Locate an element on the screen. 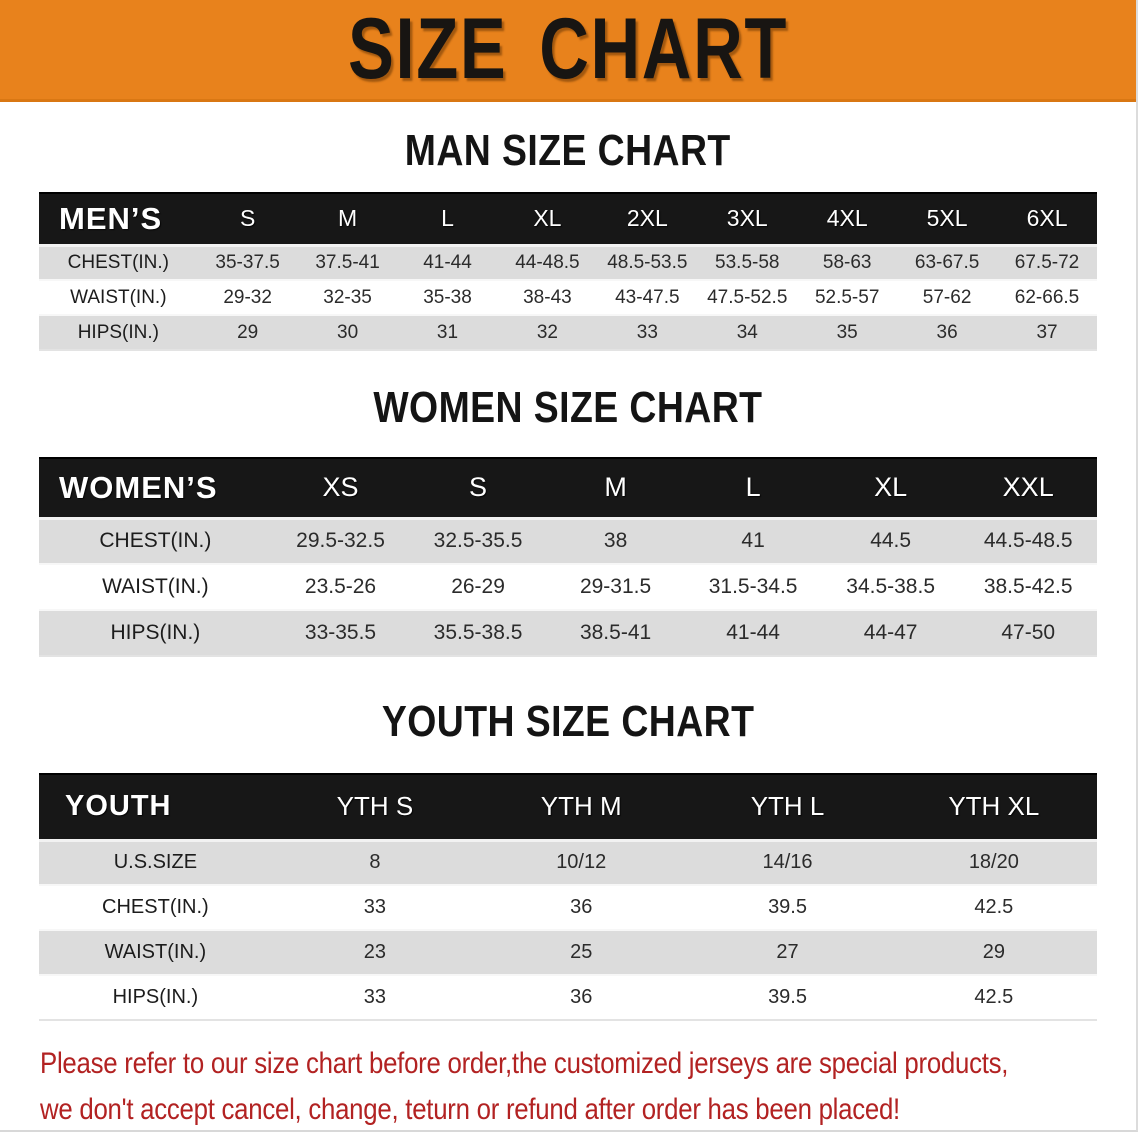  measurement-value-cell: 57-62 is located at coordinates (947, 297).